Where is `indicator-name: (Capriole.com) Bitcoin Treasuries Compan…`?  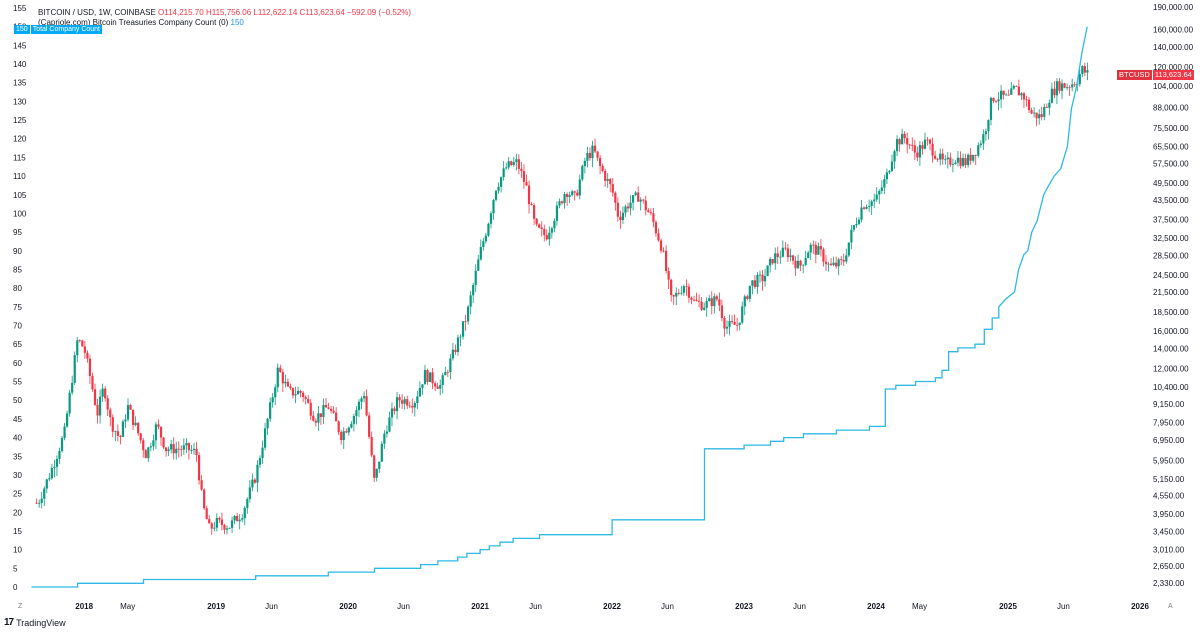 indicator-name: (Capriole.com) Bitcoin Treasuries Compan… is located at coordinates (133, 22).